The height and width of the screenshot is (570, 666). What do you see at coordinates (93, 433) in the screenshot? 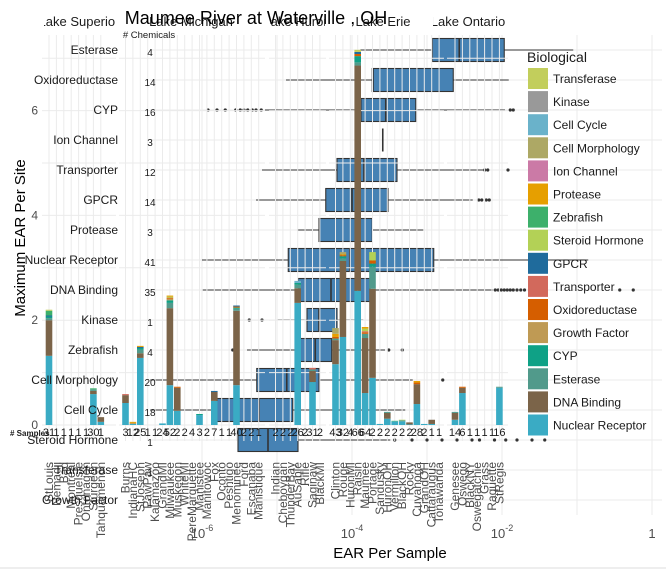
I see `samples-count: 30` at bounding box center [93, 433].